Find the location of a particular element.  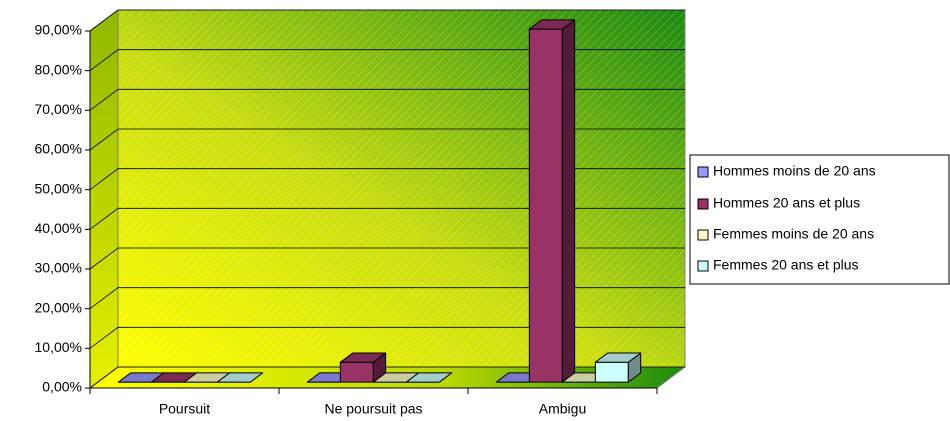

bar-side is located at coordinates (568, 201).